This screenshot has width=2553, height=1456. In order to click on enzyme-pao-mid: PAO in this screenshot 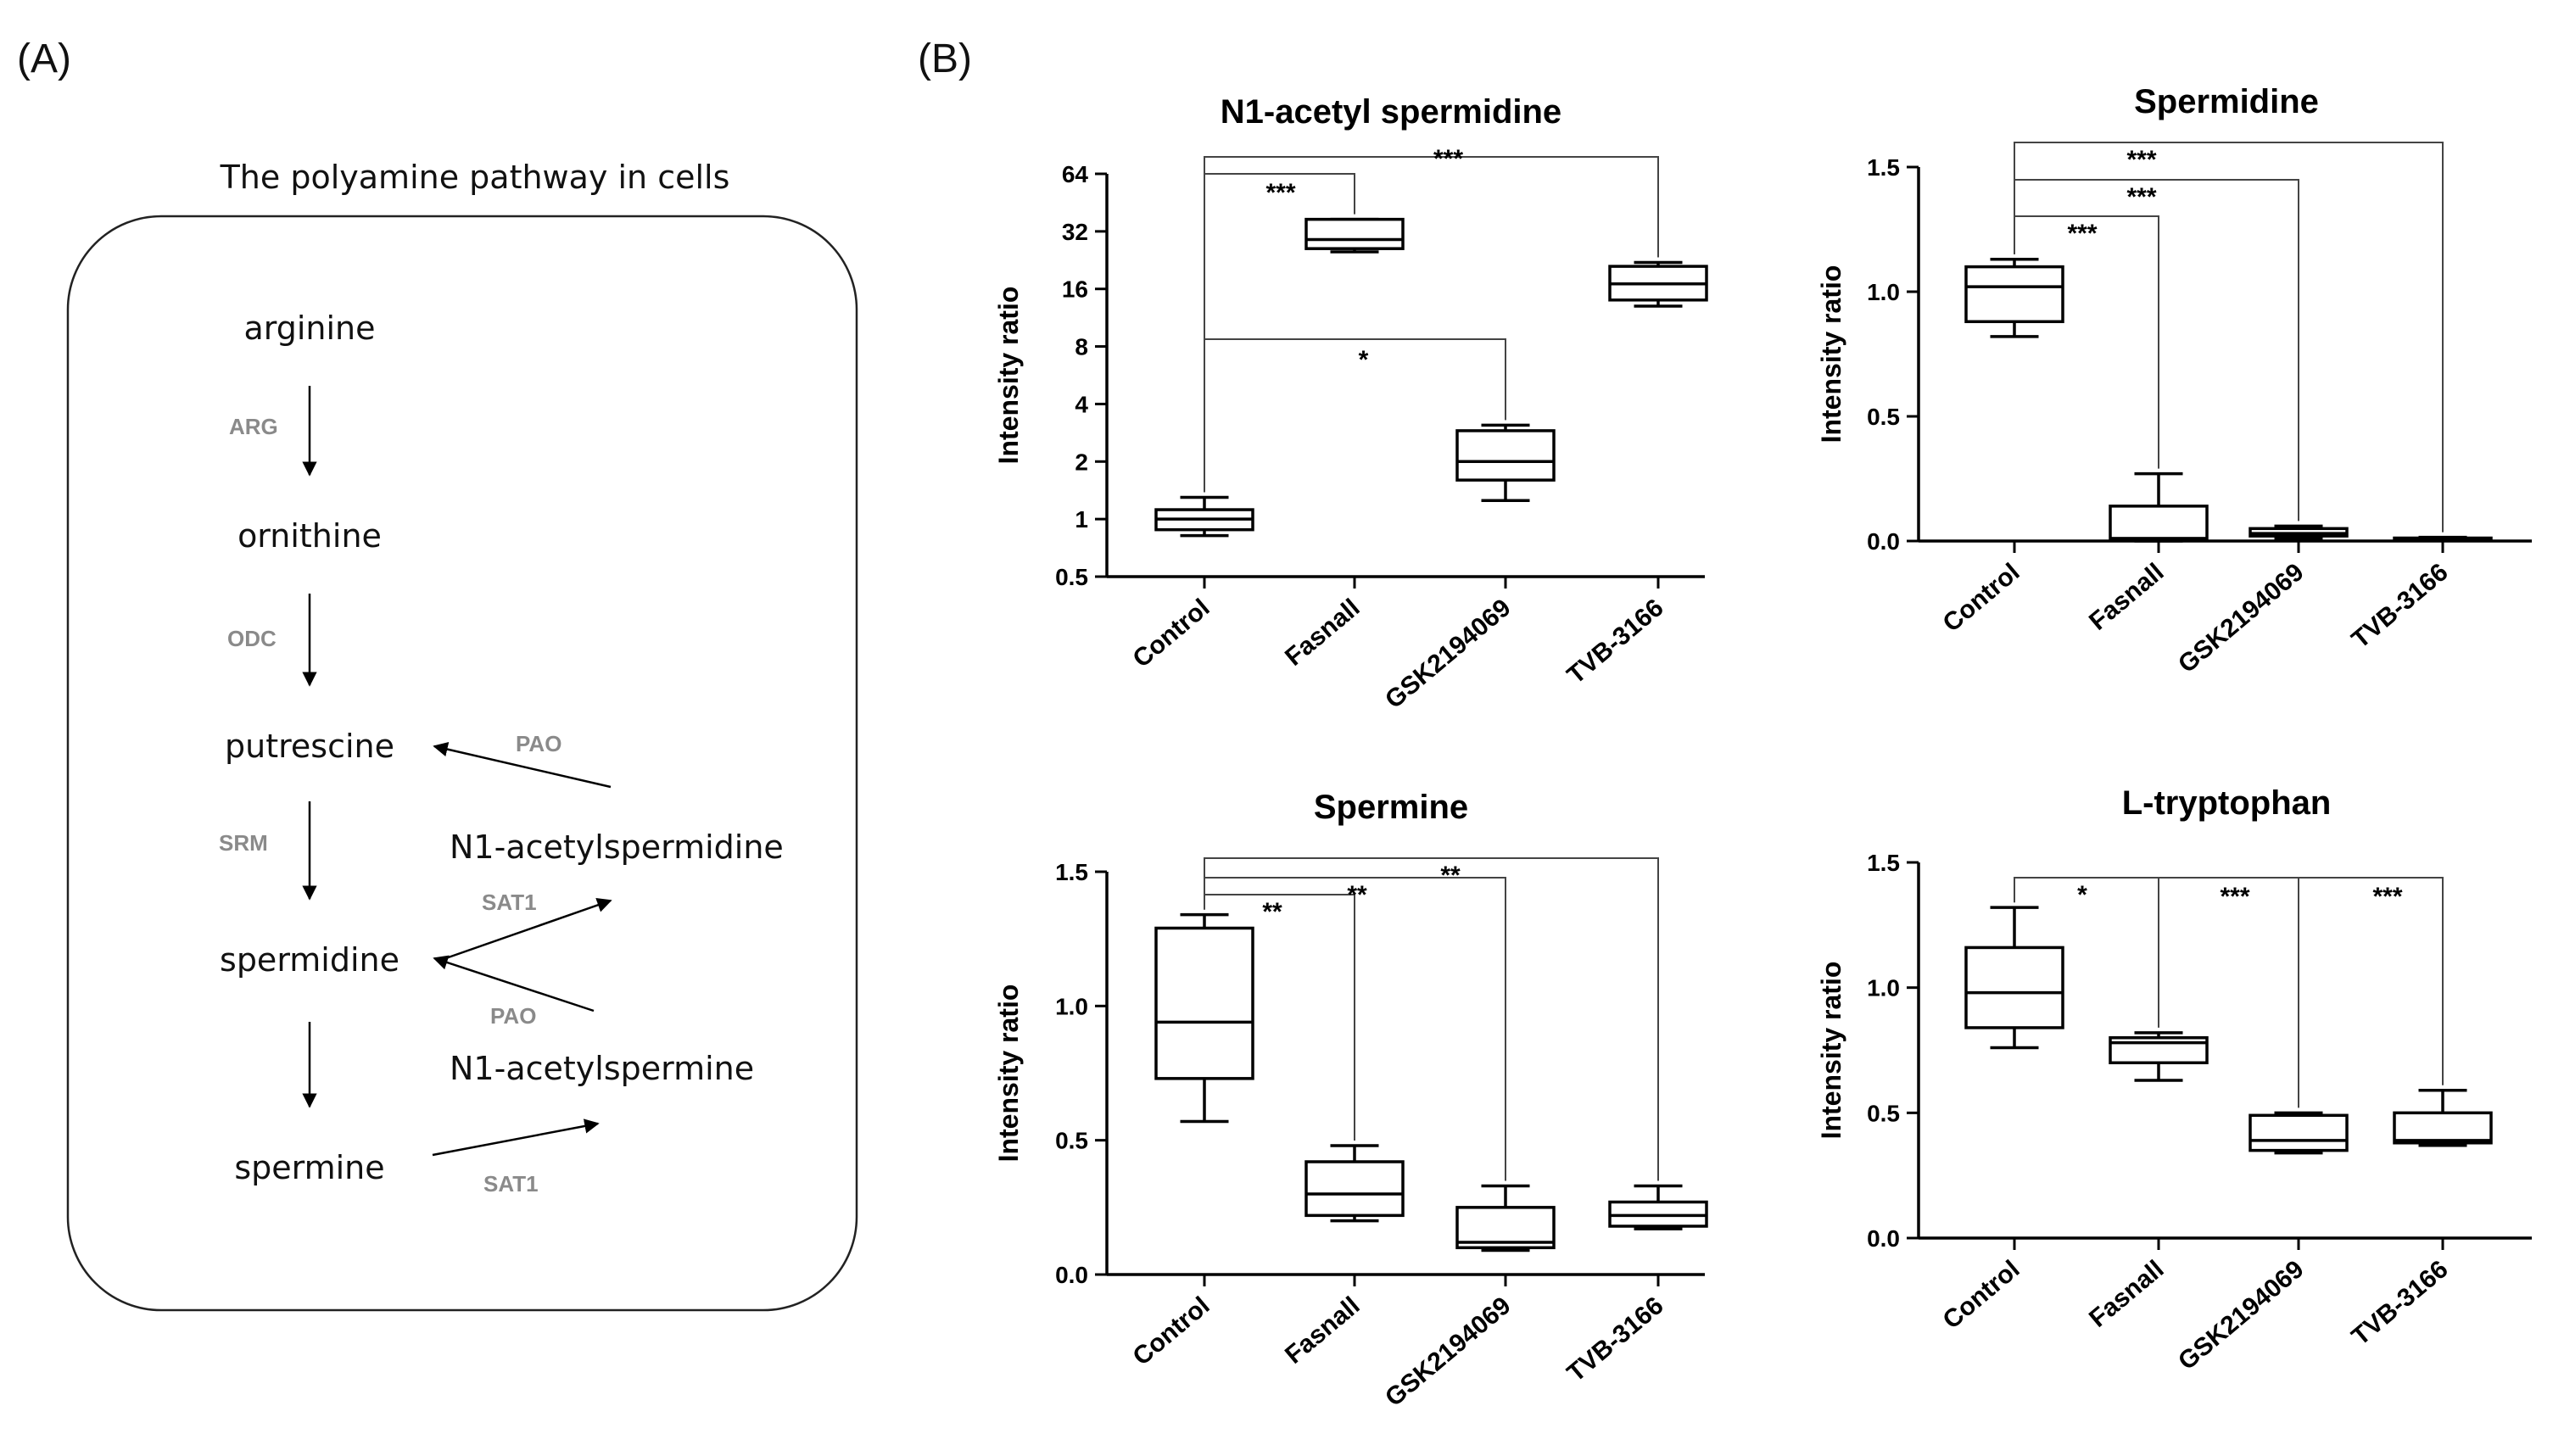, I will do `click(513, 1016)`.